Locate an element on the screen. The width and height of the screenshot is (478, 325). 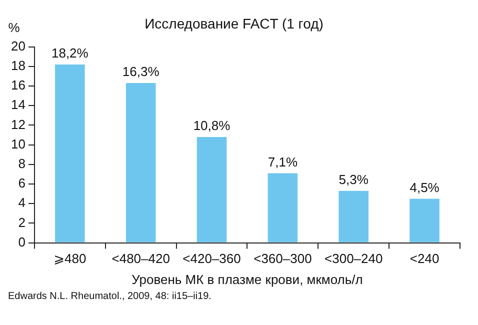
y-tick-label: 14 is located at coordinates (18, 104).